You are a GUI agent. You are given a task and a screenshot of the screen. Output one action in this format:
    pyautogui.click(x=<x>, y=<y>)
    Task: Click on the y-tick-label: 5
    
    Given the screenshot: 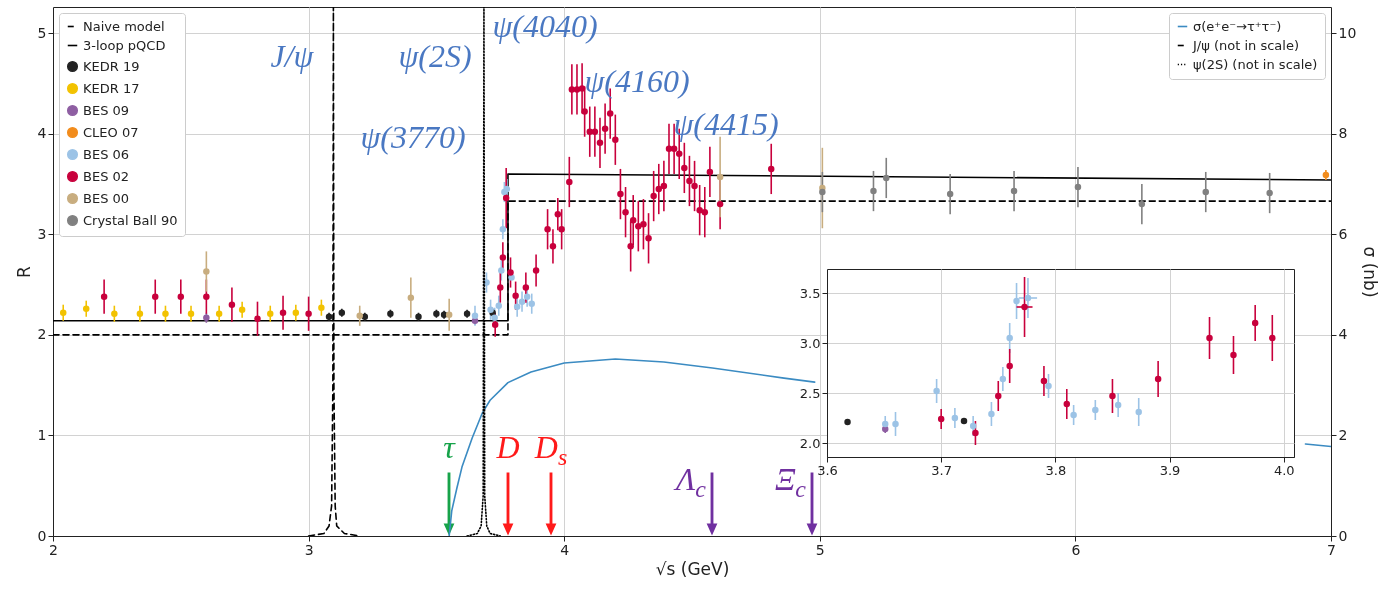 What is the action you would take?
    pyautogui.click(x=42, y=32)
    